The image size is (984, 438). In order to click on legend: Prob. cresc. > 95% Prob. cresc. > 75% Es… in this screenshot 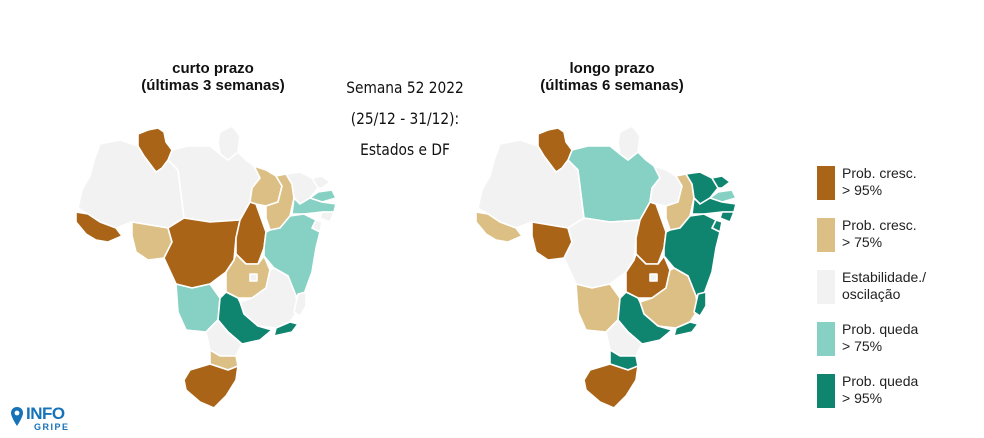, I will do `click(897, 295)`.